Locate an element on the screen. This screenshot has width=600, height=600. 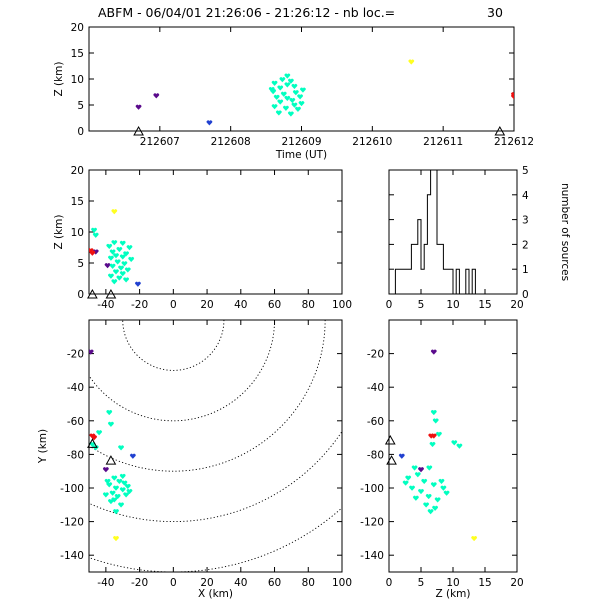
x-tick-label: -40 is located at coordinates (105, 305).